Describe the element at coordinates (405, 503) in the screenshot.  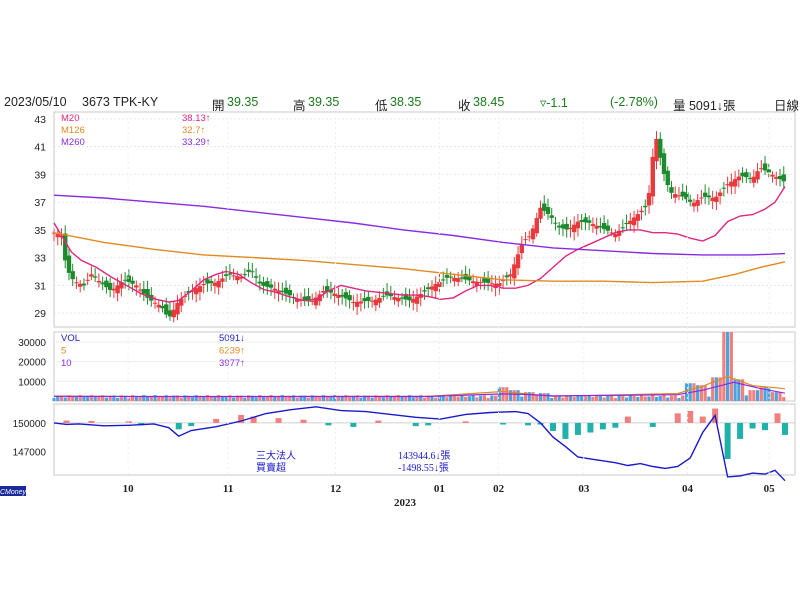
I see `year-label: 2023` at that location.